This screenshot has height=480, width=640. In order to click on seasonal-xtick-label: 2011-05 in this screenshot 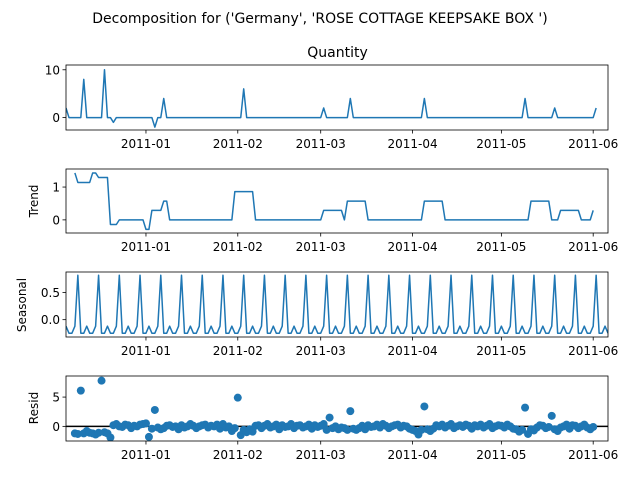, I will do `click(501, 351)`.